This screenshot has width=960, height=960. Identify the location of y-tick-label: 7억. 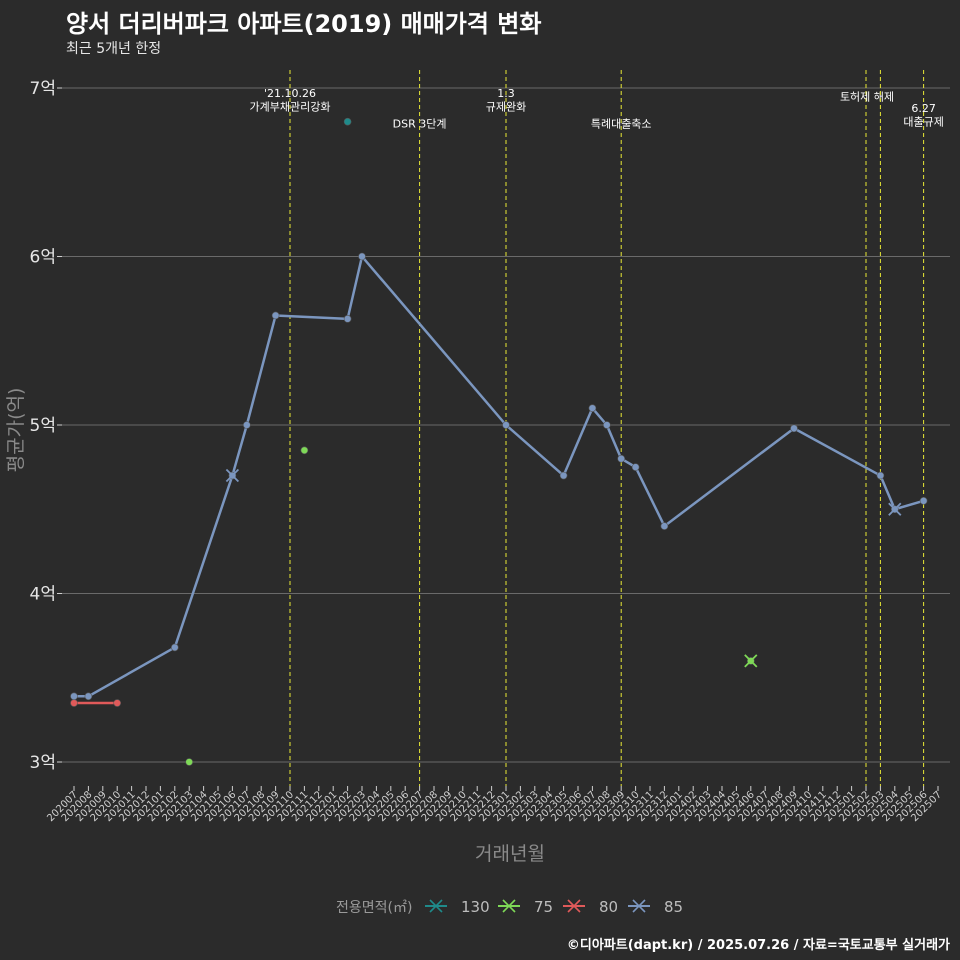
(43, 89).